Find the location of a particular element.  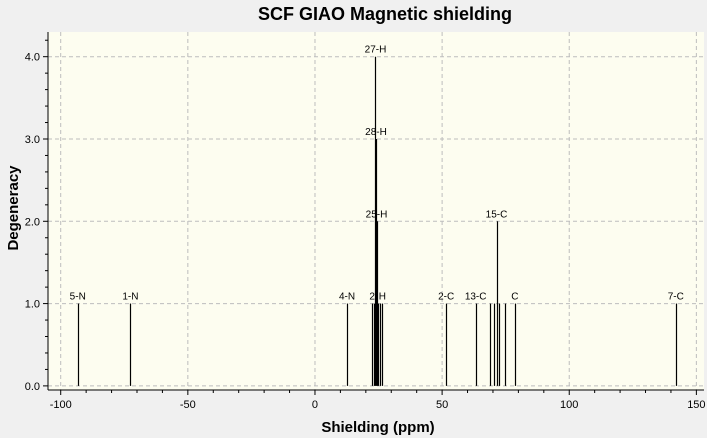

y-tick-label: 1.0 is located at coordinates (32, 305).